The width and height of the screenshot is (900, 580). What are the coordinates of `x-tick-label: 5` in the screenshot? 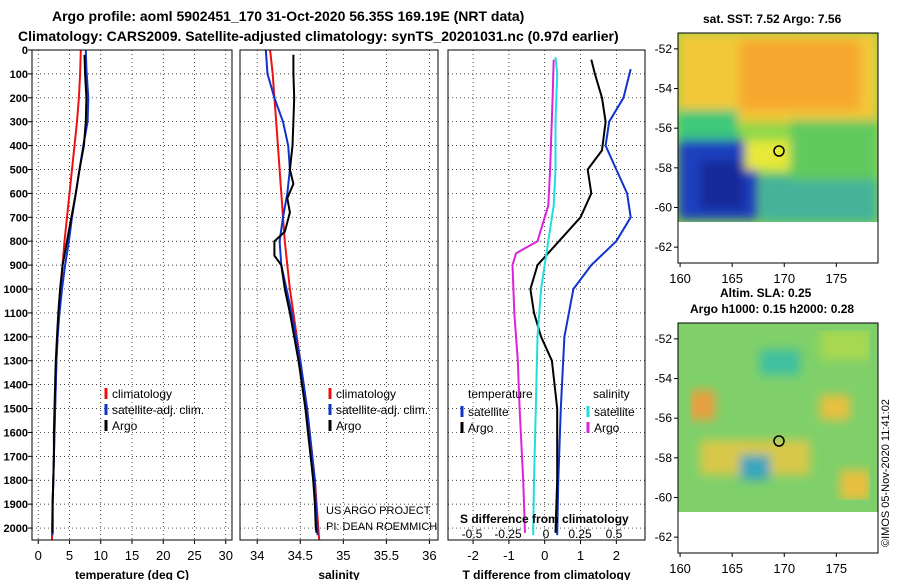 It's located at (69, 555).